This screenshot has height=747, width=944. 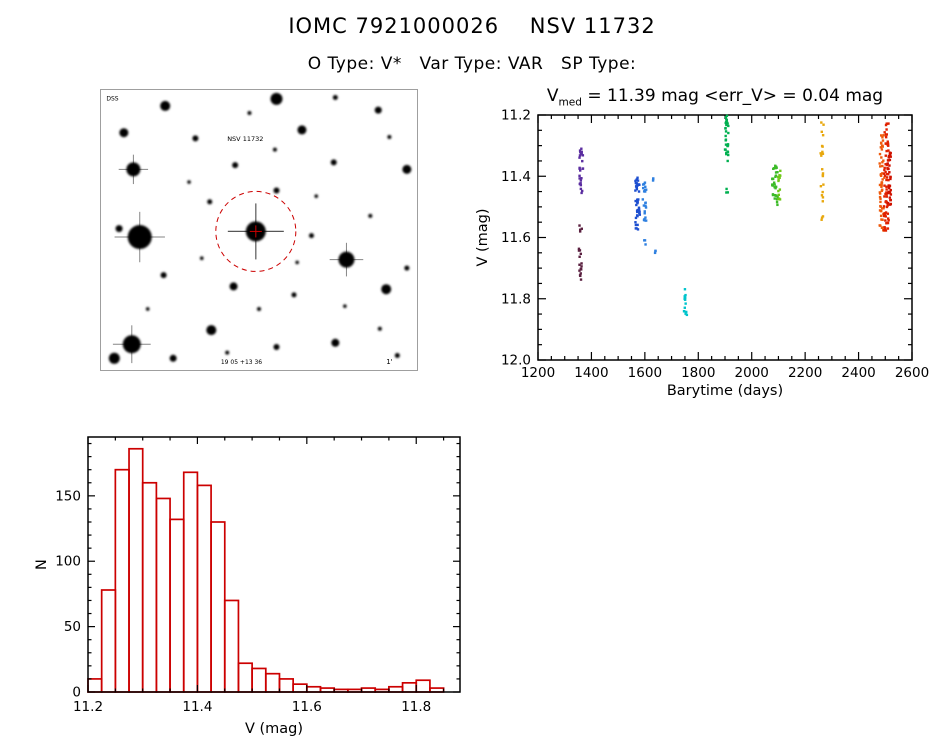 What do you see at coordinates (725, 391) in the screenshot?
I see `x-axis-label: Barytime (days)` at bounding box center [725, 391].